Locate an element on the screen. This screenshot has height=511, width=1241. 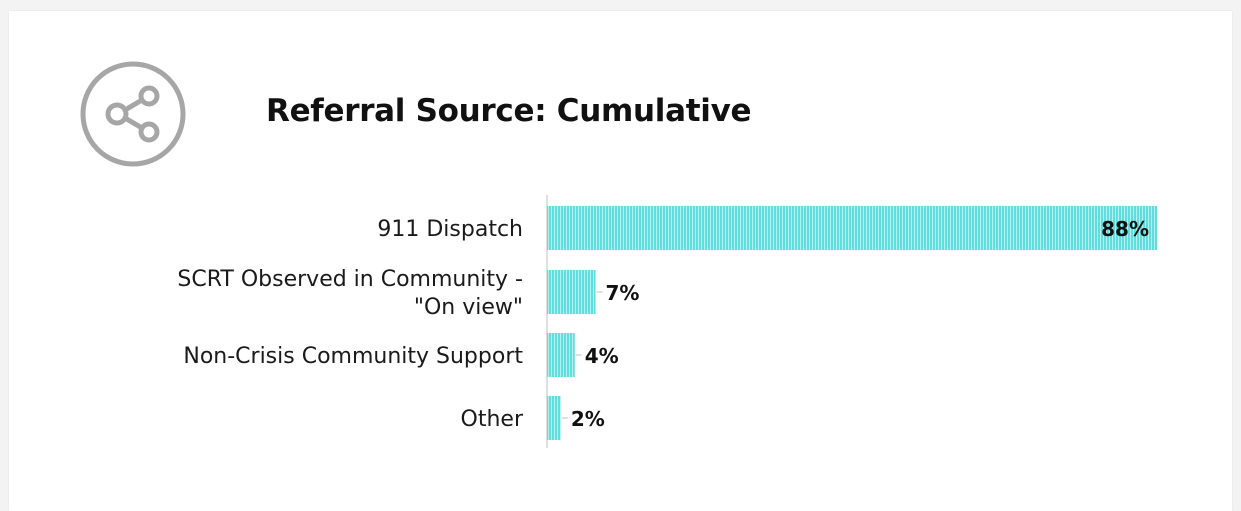
category-label: Other is located at coordinates (492, 419).